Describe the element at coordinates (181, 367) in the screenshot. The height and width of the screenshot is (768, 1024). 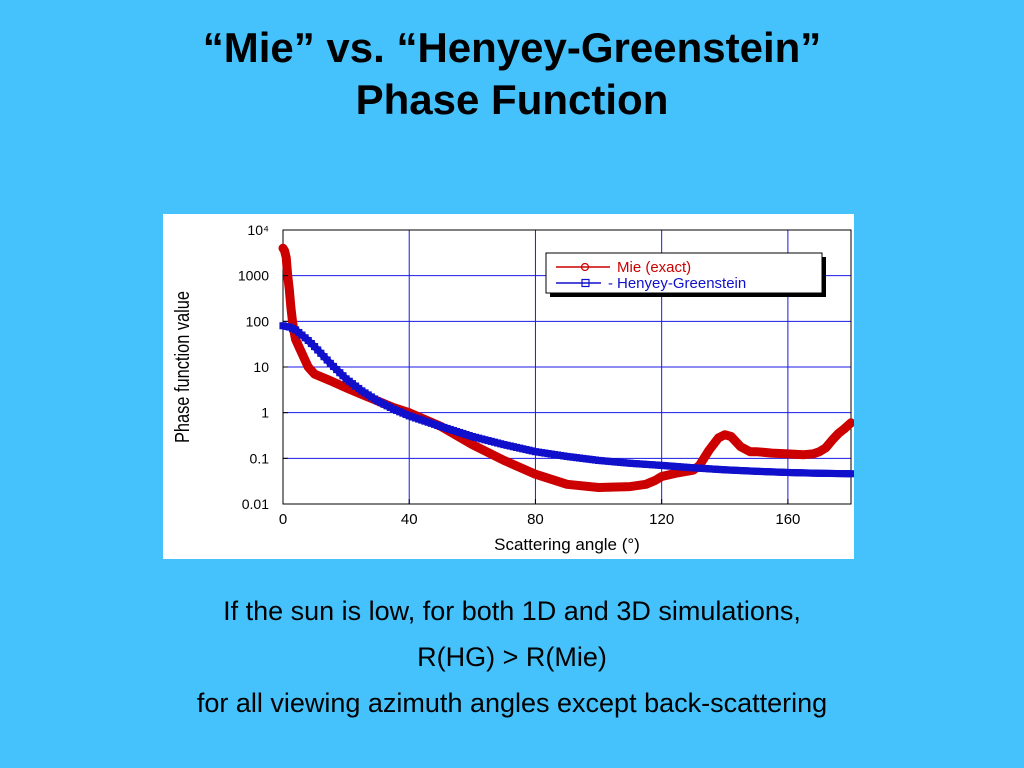
I see `y-axis-label: Phase function value` at that location.